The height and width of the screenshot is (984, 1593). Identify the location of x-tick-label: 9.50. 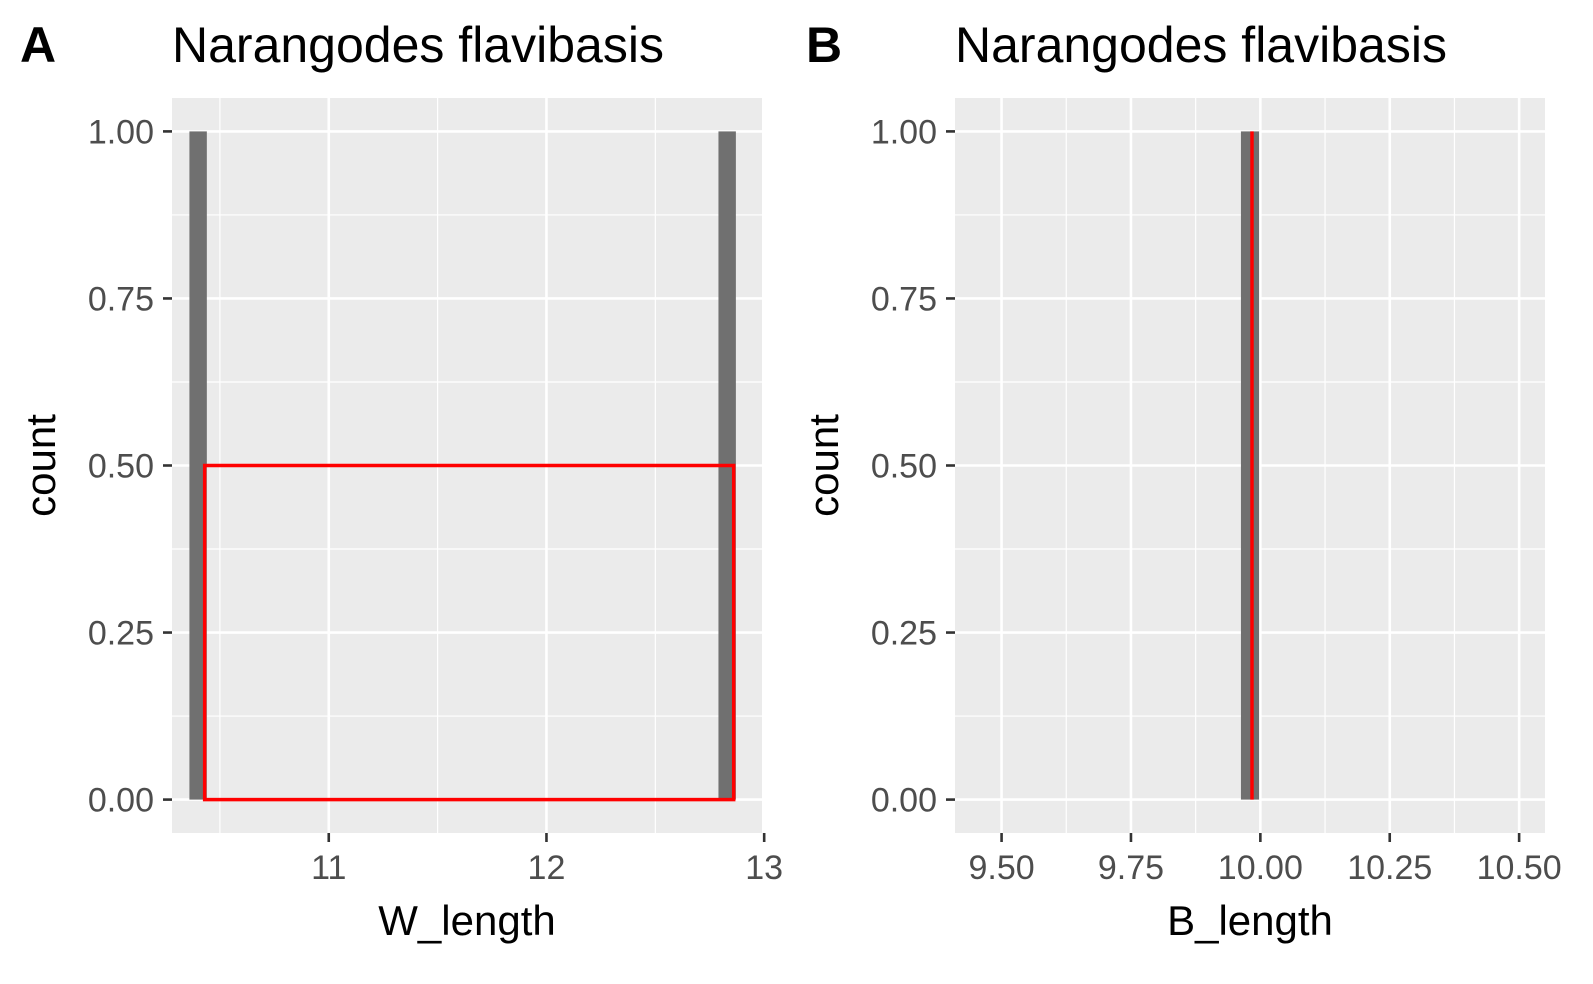
(1001, 868).